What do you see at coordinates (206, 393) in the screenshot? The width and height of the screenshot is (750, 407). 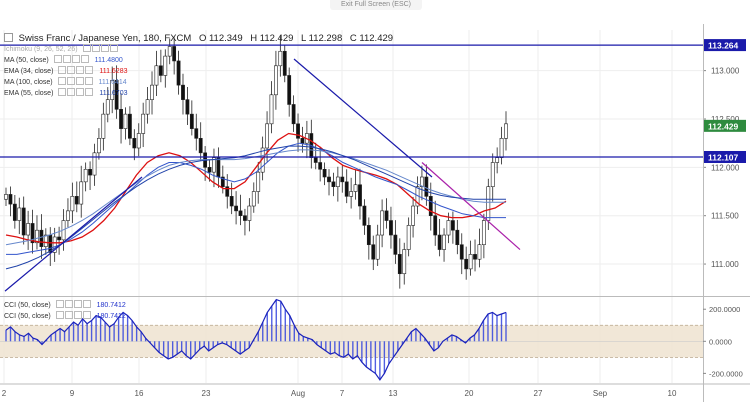 I see `x-axis-tick-label: 23` at bounding box center [206, 393].